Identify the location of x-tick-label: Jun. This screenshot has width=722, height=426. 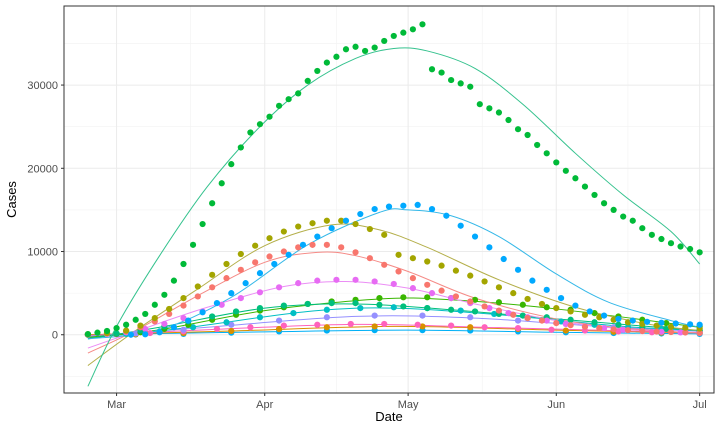
(556, 405).